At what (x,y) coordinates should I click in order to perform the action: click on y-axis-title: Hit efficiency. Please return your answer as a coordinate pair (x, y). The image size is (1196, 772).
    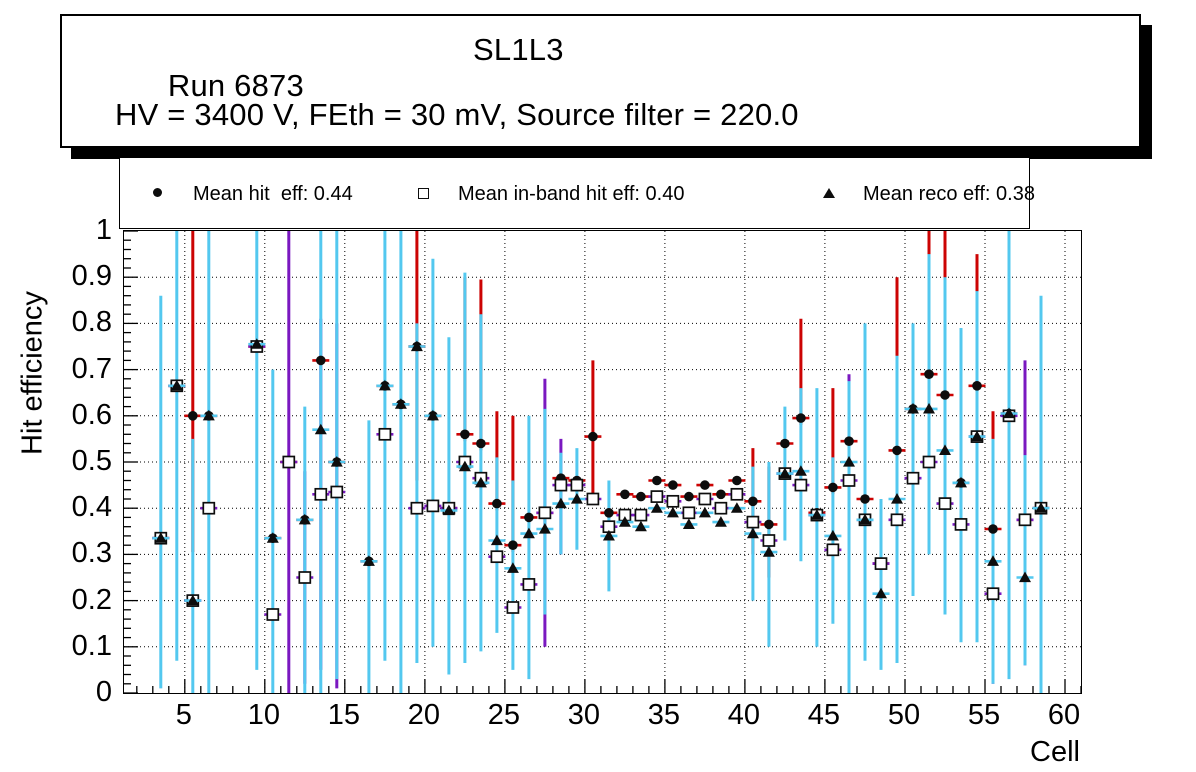
    Looking at the image, I should click on (32, 373).